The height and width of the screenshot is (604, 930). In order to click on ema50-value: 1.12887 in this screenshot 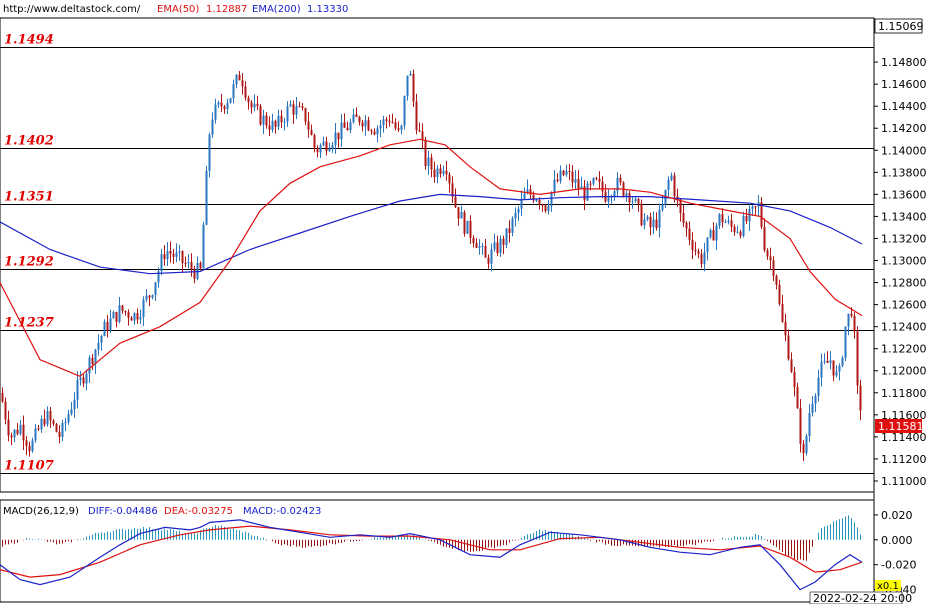, I will do `click(226, 9)`.